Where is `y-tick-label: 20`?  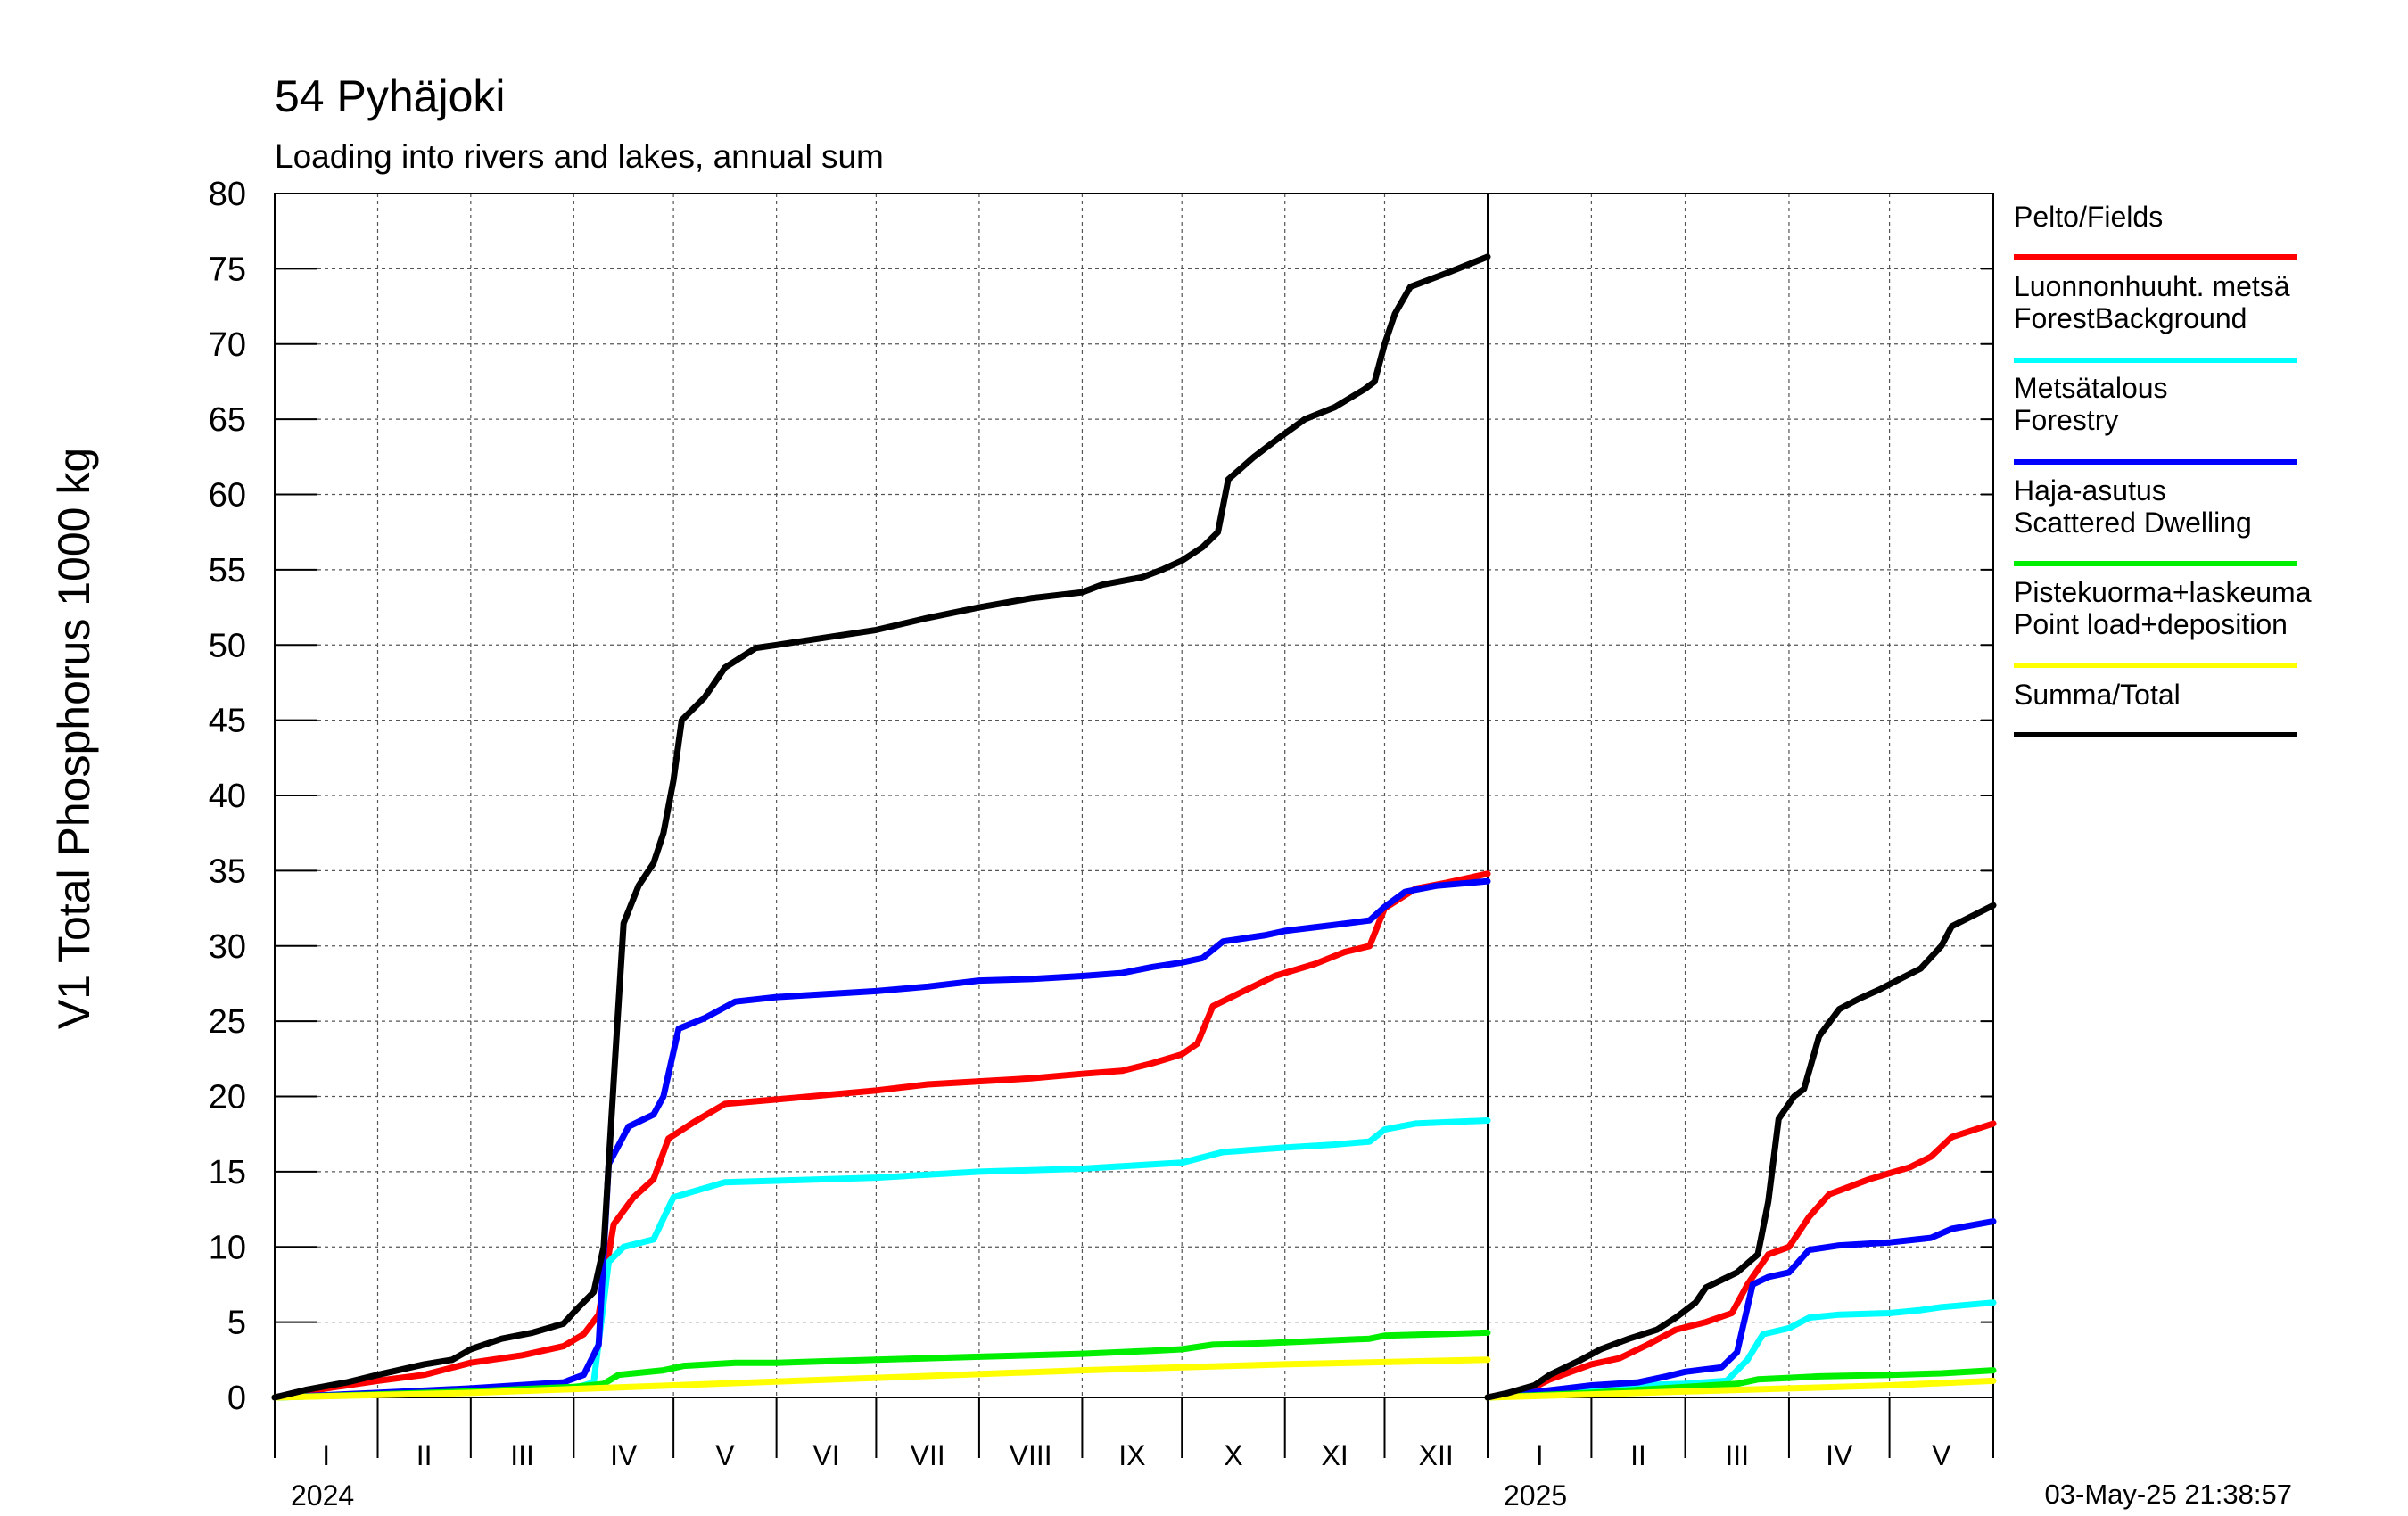
y-tick-label: 20 is located at coordinates (227, 1097).